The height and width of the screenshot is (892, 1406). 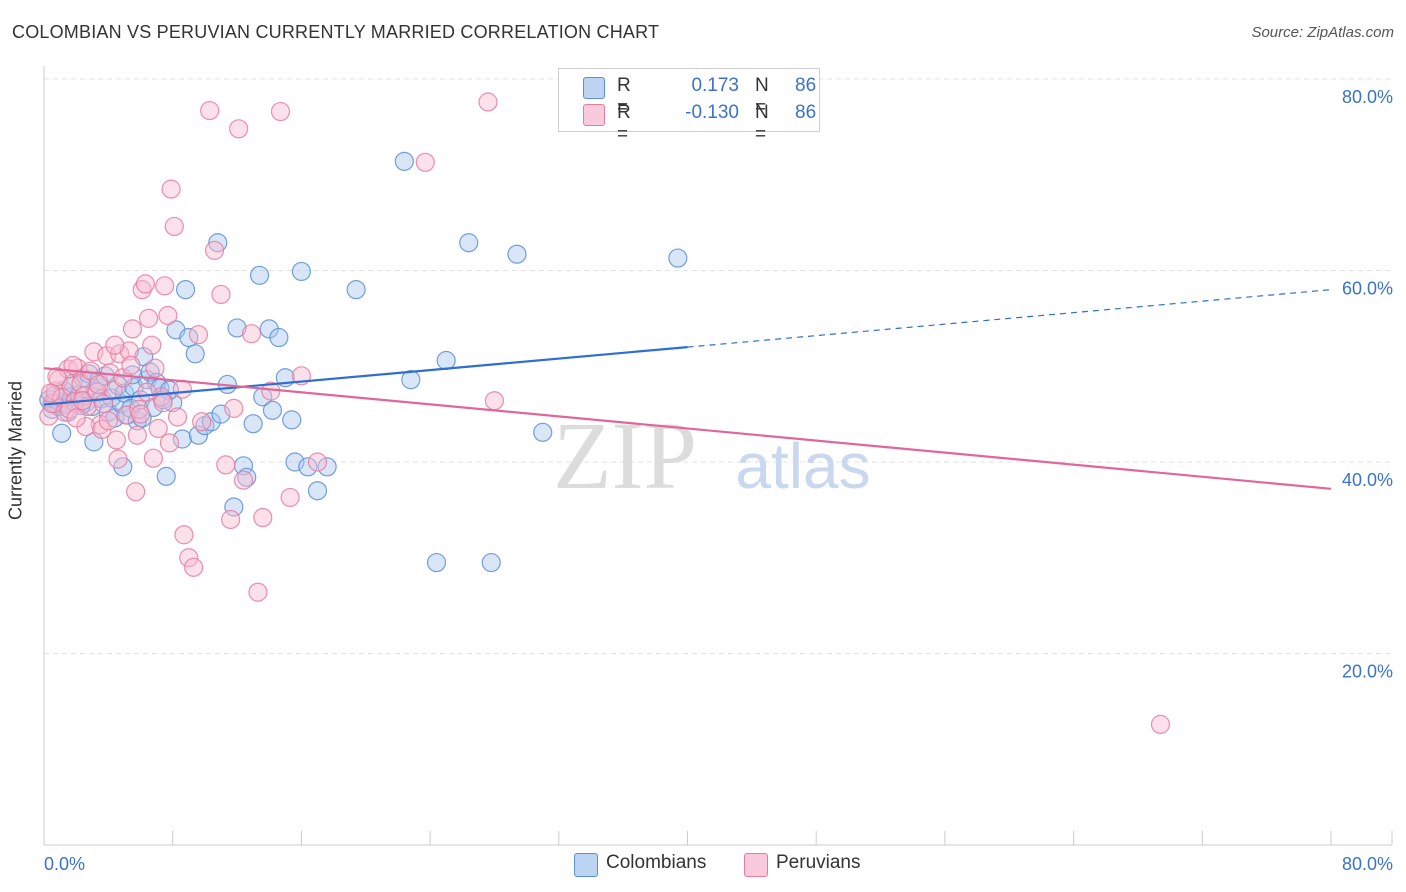 What do you see at coordinates (818, 862) in the screenshot?
I see `peruvians-legend-label: Peruvians` at bounding box center [818, 862].